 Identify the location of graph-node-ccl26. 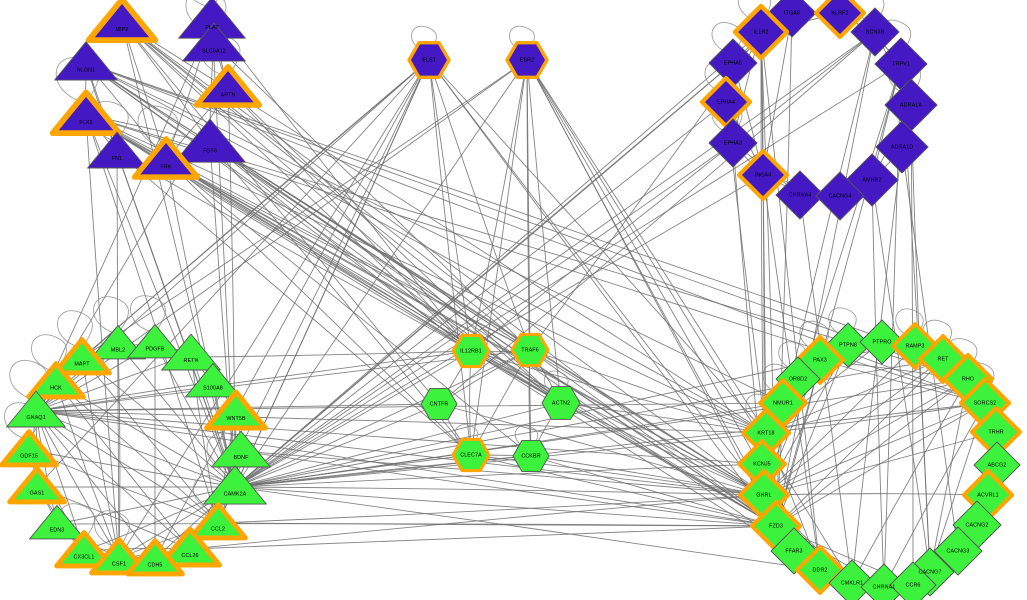
(190, 547).